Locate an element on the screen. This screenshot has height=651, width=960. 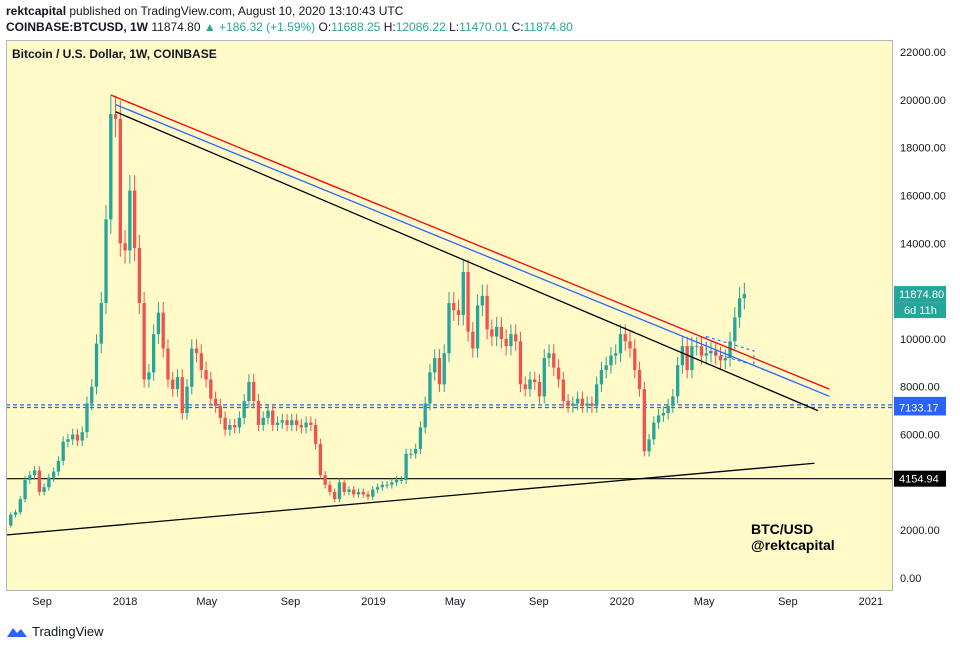
high-label: H: is located at coordinates (389, 27).